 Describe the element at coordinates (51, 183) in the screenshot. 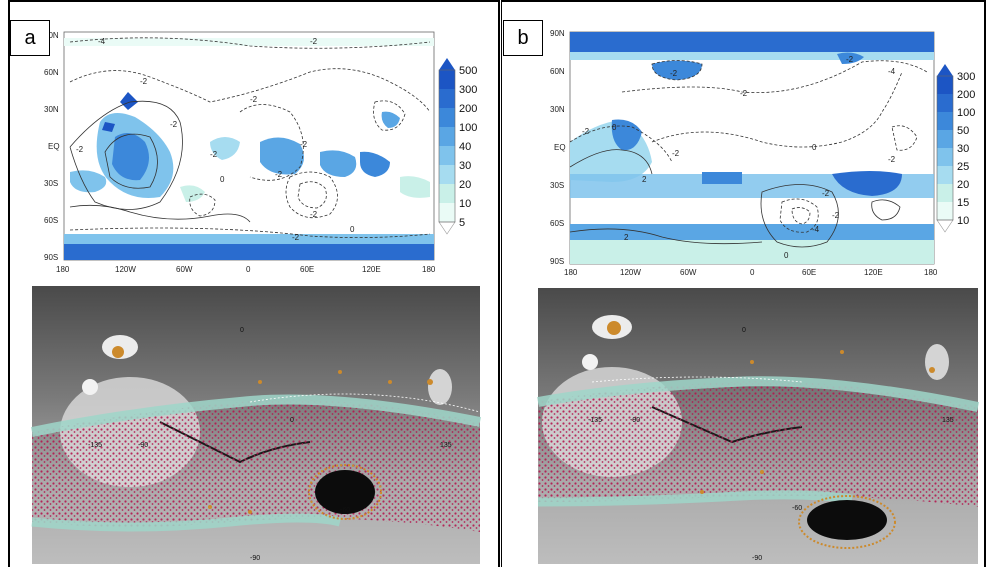

I see `lat-tick-label: 30S` at that location.